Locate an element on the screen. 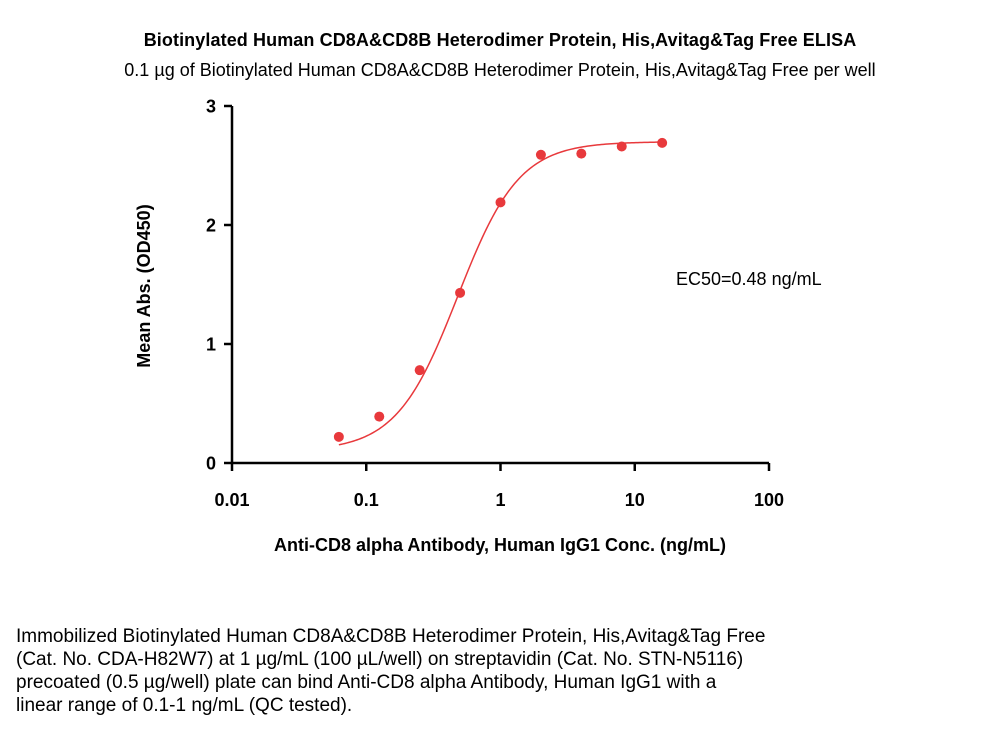  y-tick-label: 0 is located at coordinates (211, 464).